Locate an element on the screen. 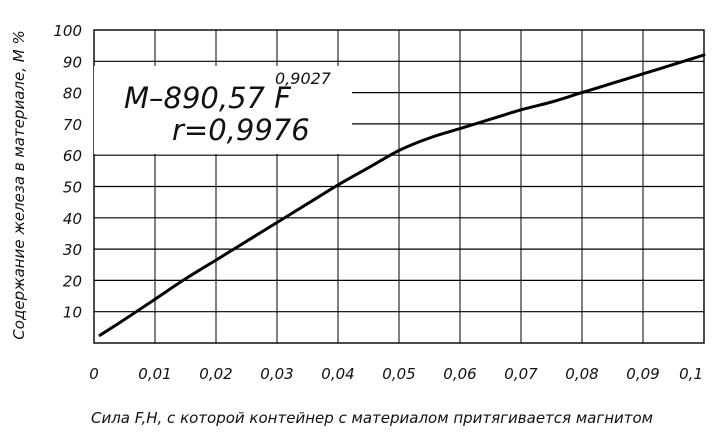 The image size is (714, 435). x-tick-label: 0,01 is located at coordinates (154, 374).